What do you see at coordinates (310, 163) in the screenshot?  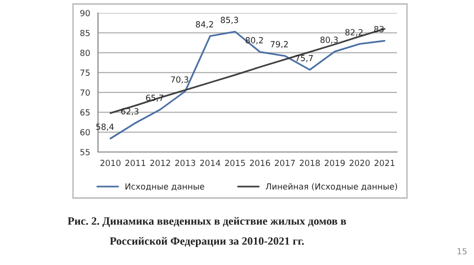 I see `x-tick-label: 2018` at bounding box center [310, 163].